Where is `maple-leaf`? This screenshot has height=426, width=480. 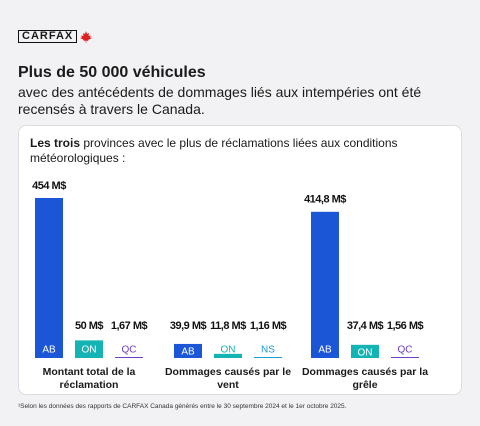 maple-leaf is located at coordinates (86, 36).